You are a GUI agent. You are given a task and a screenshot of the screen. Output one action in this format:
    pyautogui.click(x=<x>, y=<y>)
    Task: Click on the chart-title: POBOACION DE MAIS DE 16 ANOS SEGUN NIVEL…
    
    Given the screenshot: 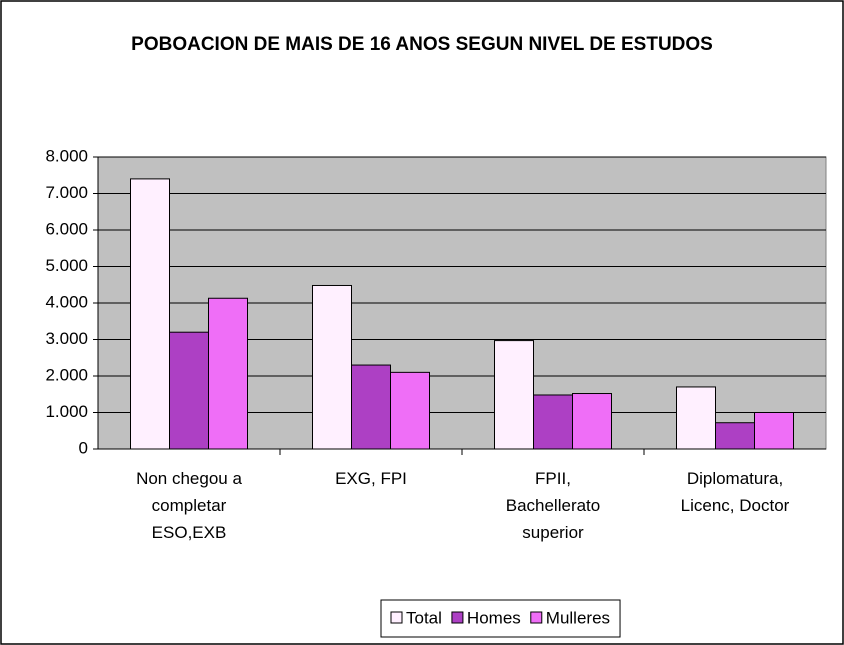 What is the action you would take?
    pyautogui.click(x=422, y=44)
    